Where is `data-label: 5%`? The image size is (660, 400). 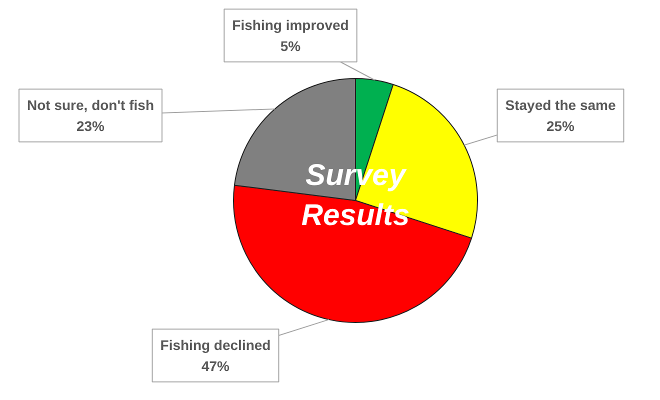 data-label: 5% is located at coordinates (291, 46).